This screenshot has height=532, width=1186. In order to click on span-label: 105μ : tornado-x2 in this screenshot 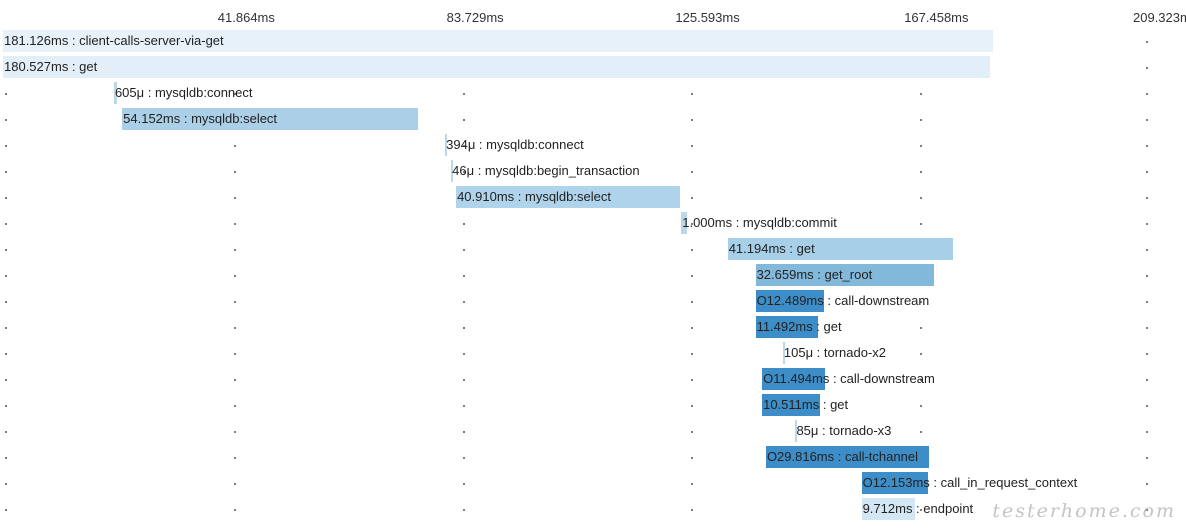, I will do `click(835, 352)`.